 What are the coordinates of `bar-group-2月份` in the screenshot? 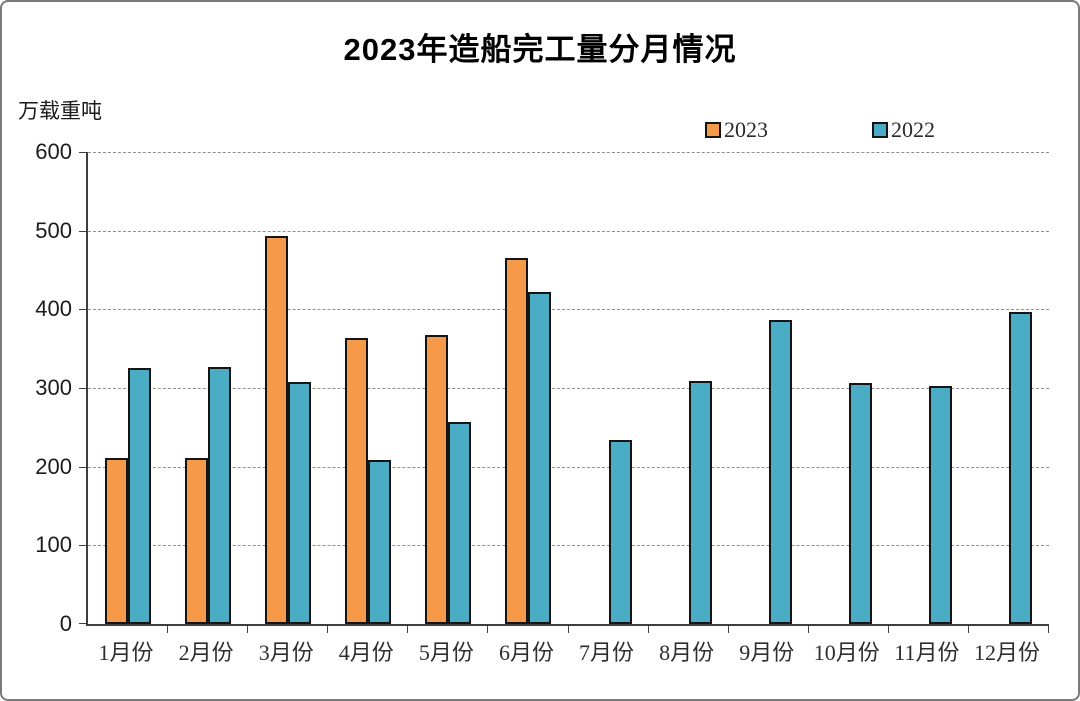 It's located at (208, 388).